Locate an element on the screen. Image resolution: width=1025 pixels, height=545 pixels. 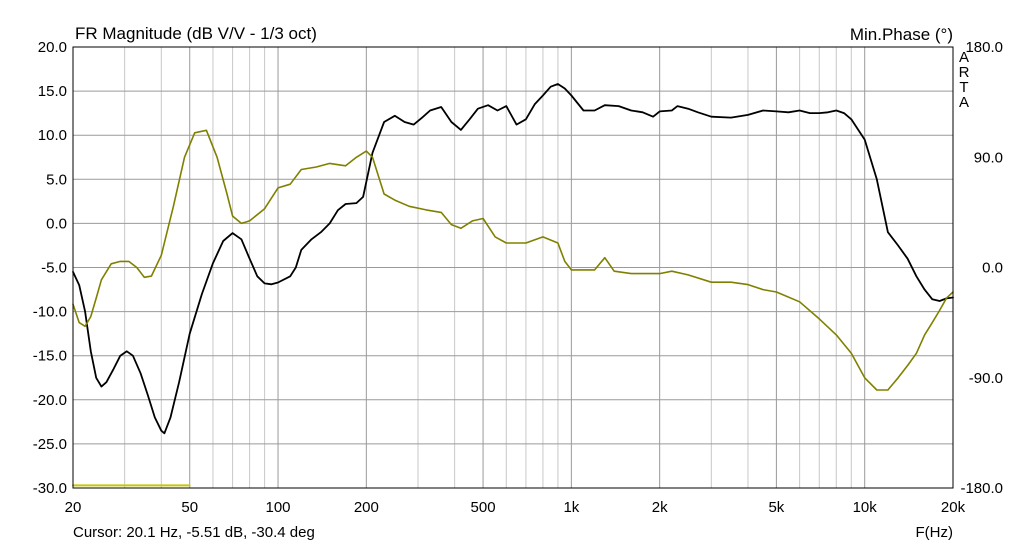
x-tick-label: 2k is located at coordinates (660, 507).